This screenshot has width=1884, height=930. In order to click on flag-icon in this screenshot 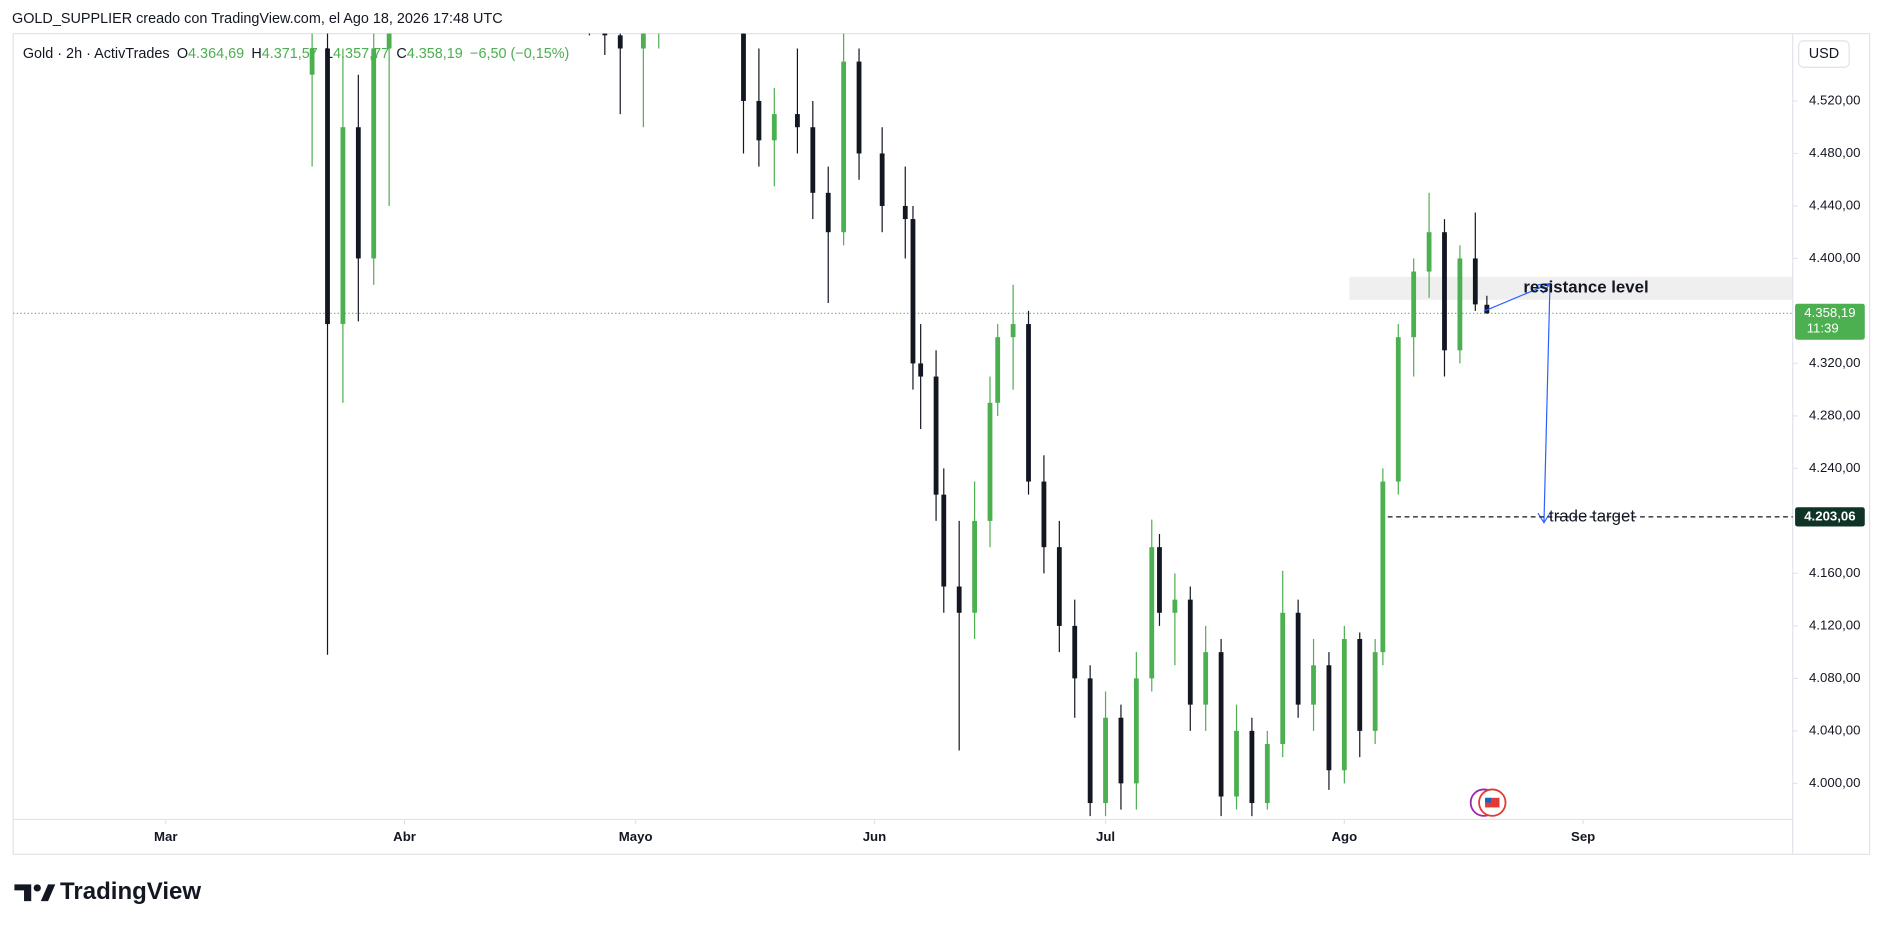, I will do `click(1488, 802)`.